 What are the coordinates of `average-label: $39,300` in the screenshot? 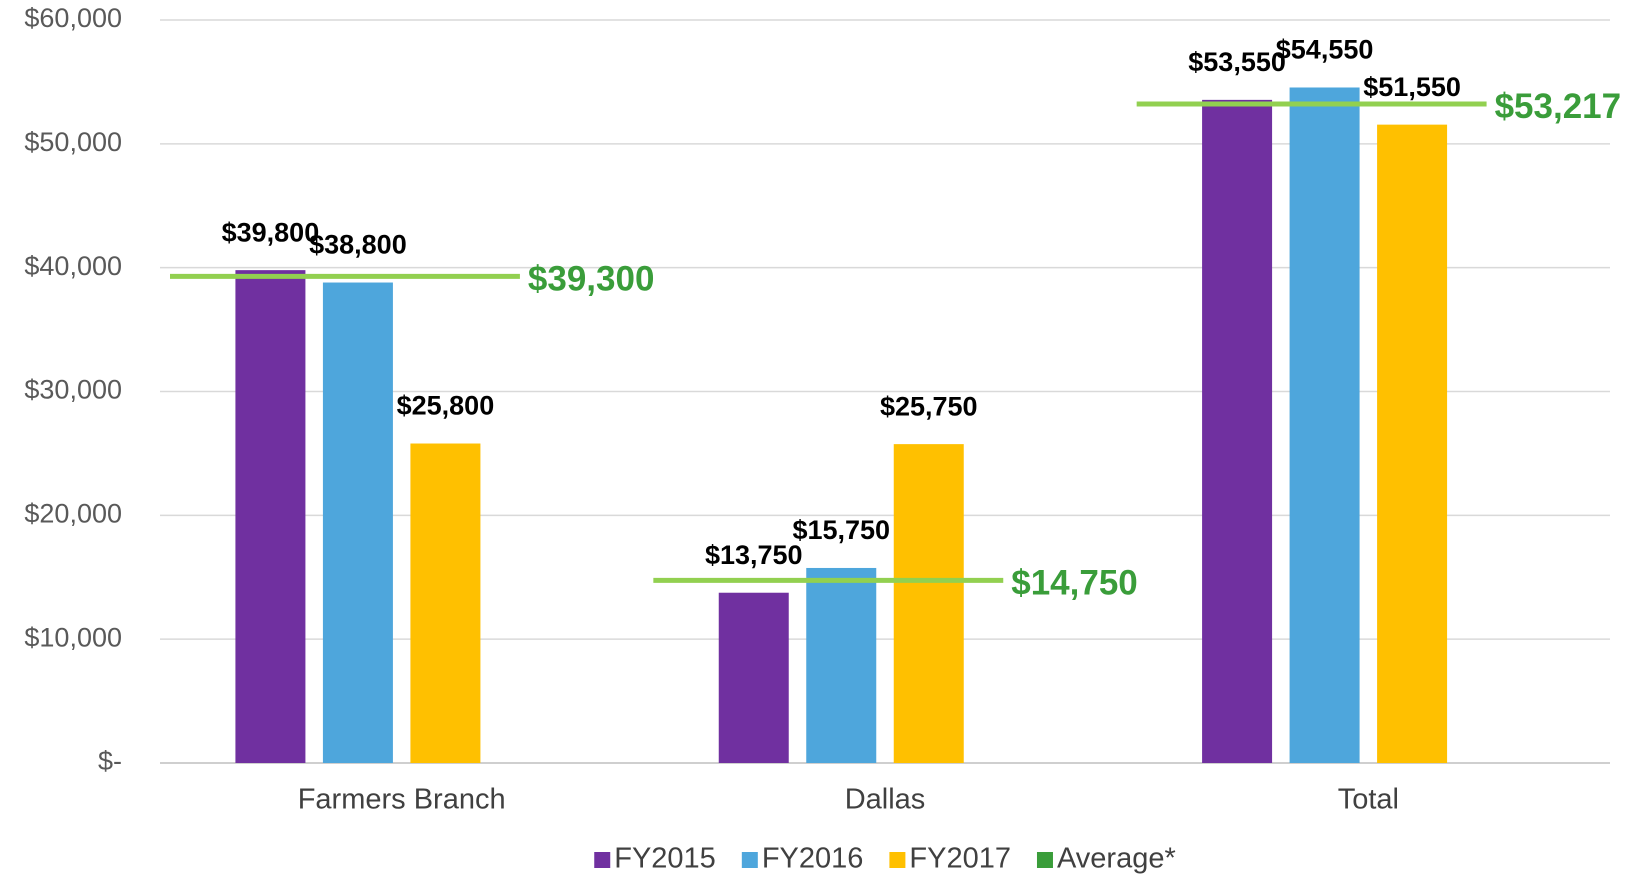 It's located at (591, 279).